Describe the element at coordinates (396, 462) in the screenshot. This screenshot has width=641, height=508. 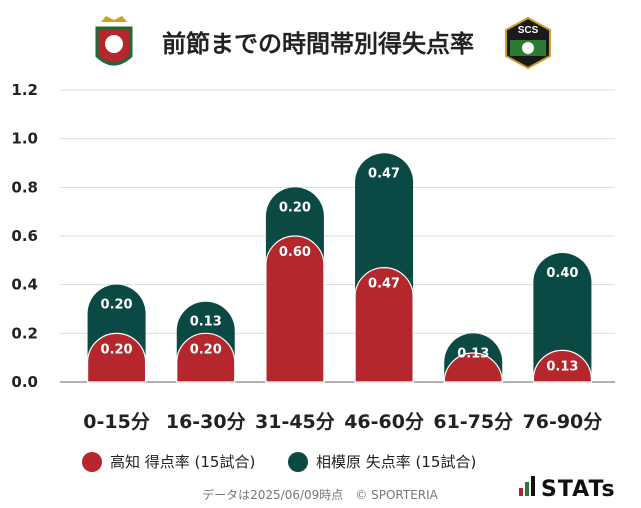
I see `legend-label-conceded: 相模原 失点率 (15試合)` at that location.